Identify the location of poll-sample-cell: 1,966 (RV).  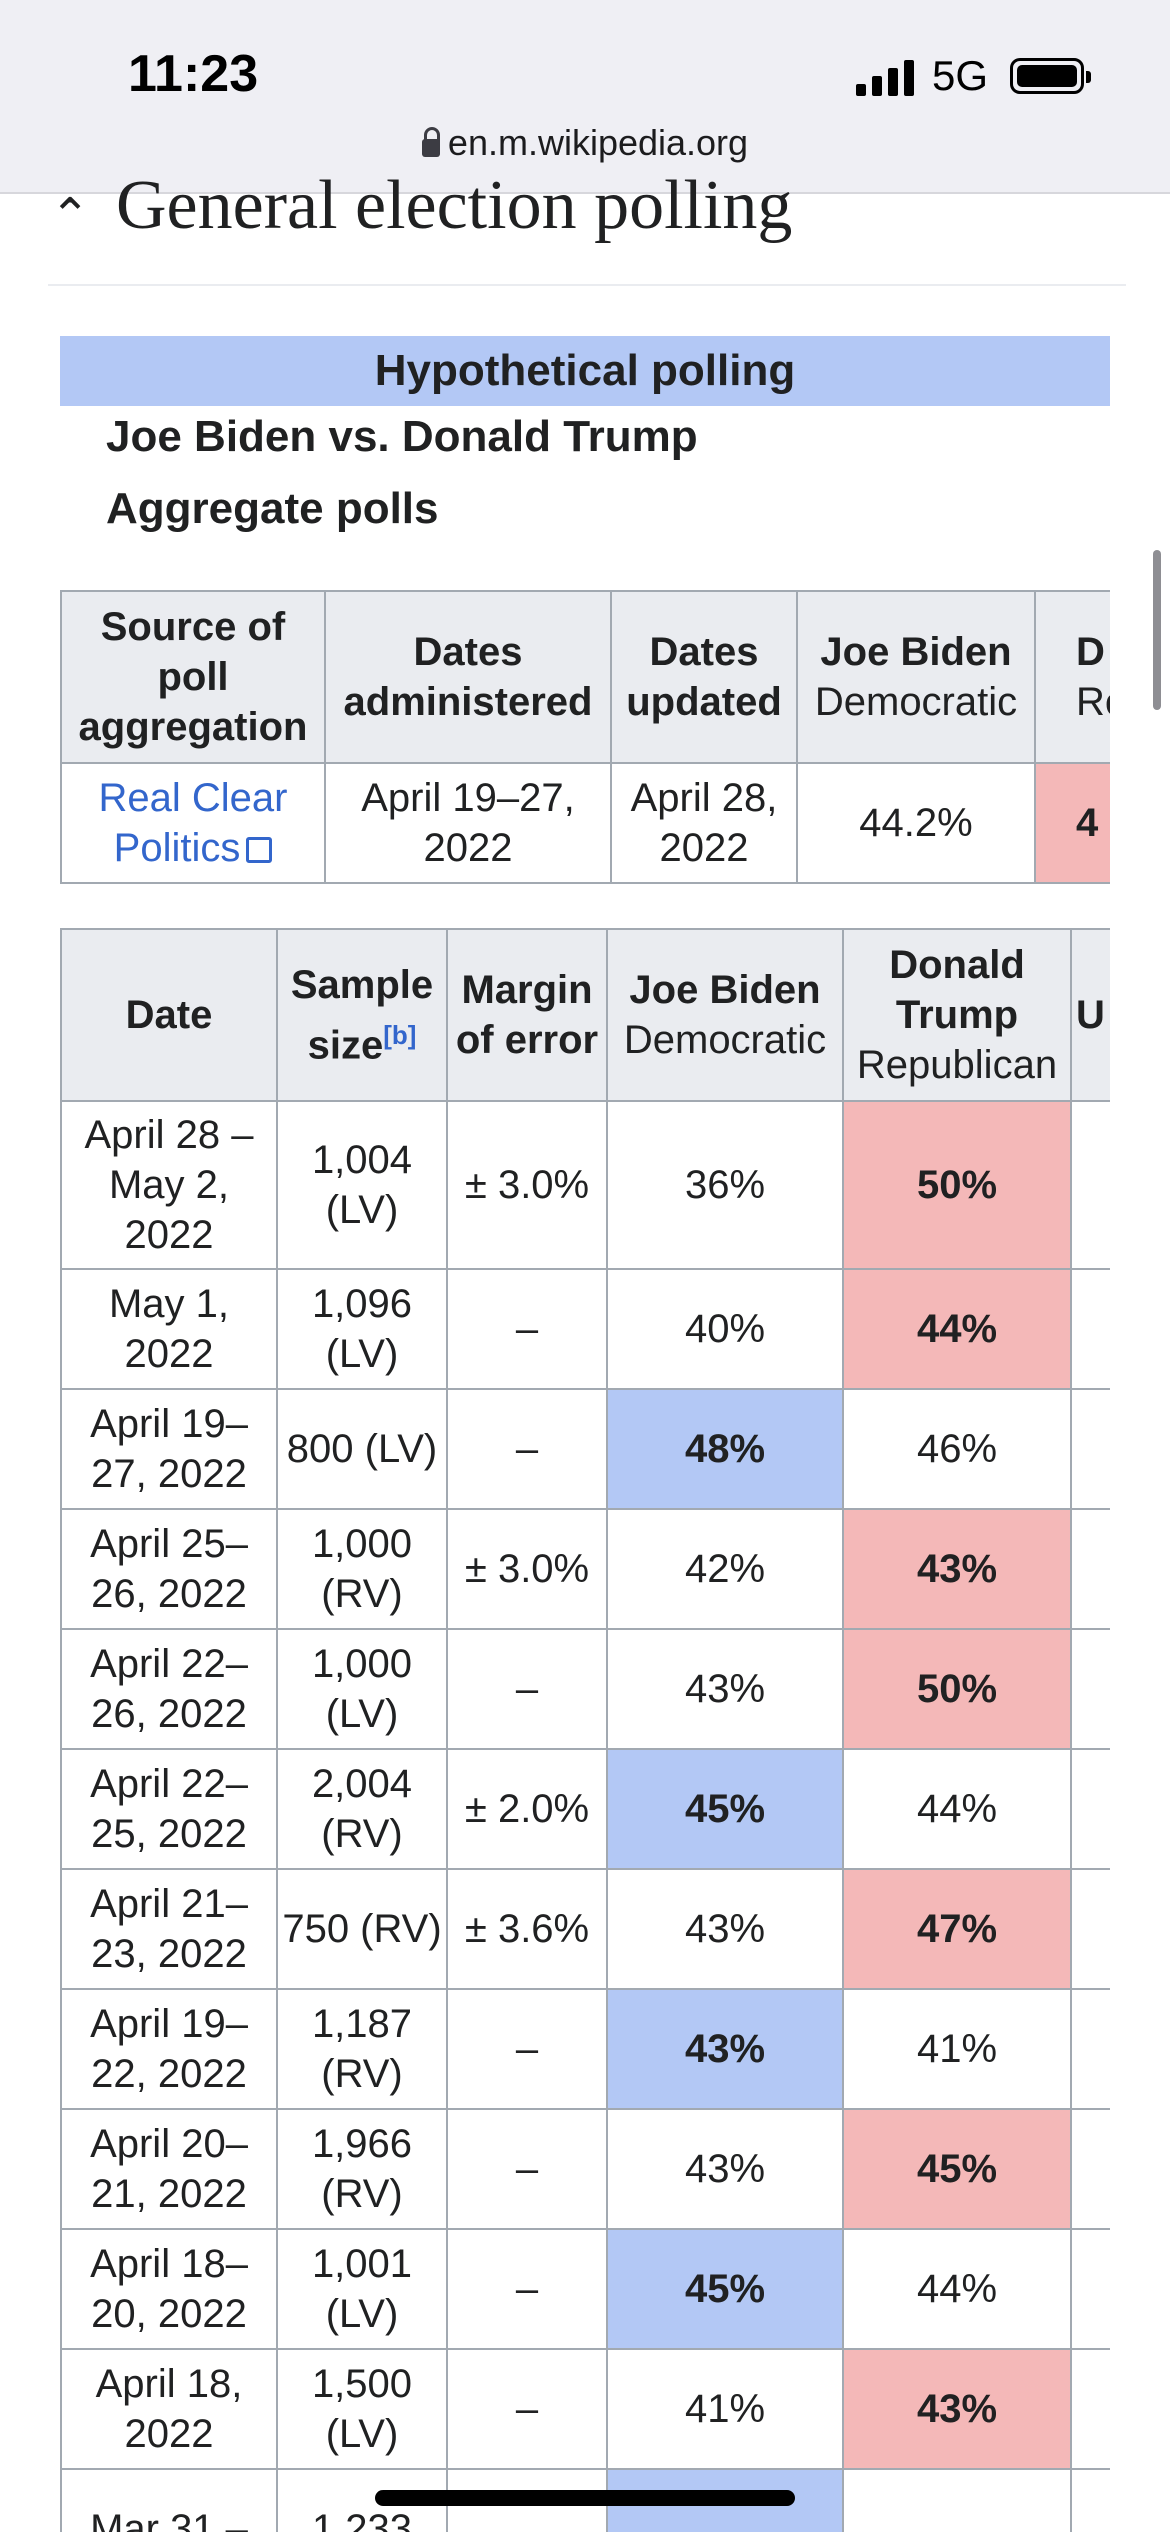
(362, 2169).